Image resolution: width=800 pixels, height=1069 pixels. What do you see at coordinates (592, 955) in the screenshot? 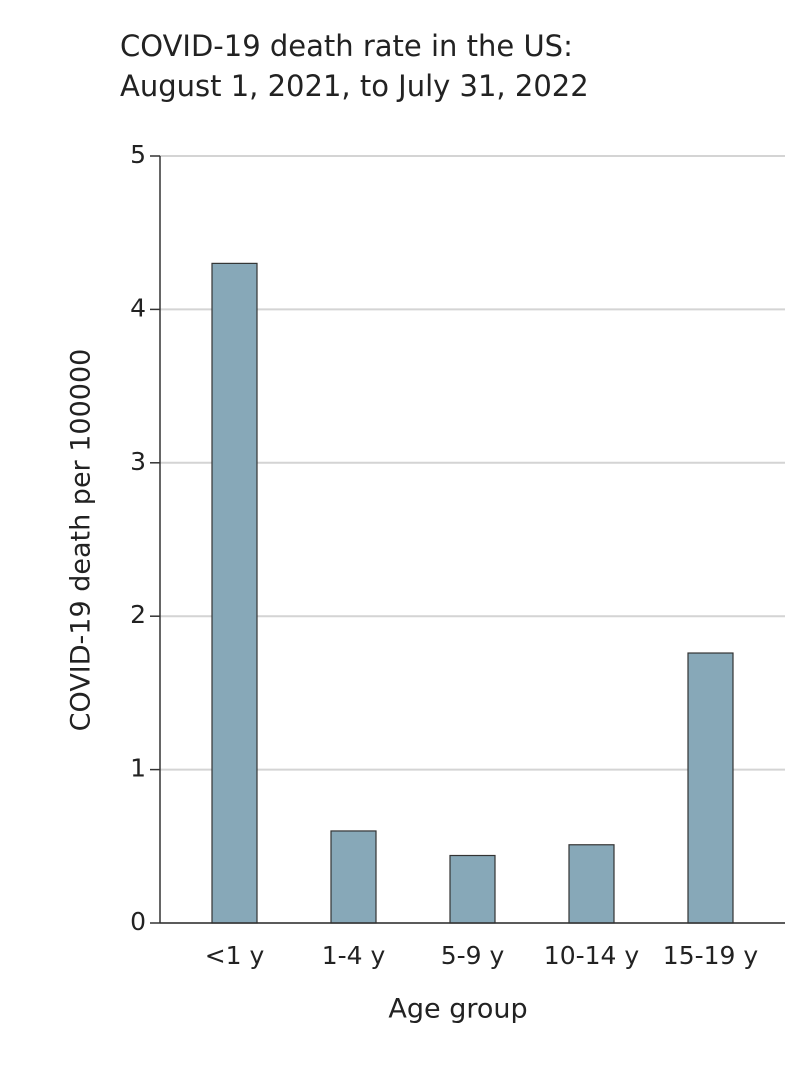
I see `x-tick-label: 10-14 y` at bounding box center [592, 955].